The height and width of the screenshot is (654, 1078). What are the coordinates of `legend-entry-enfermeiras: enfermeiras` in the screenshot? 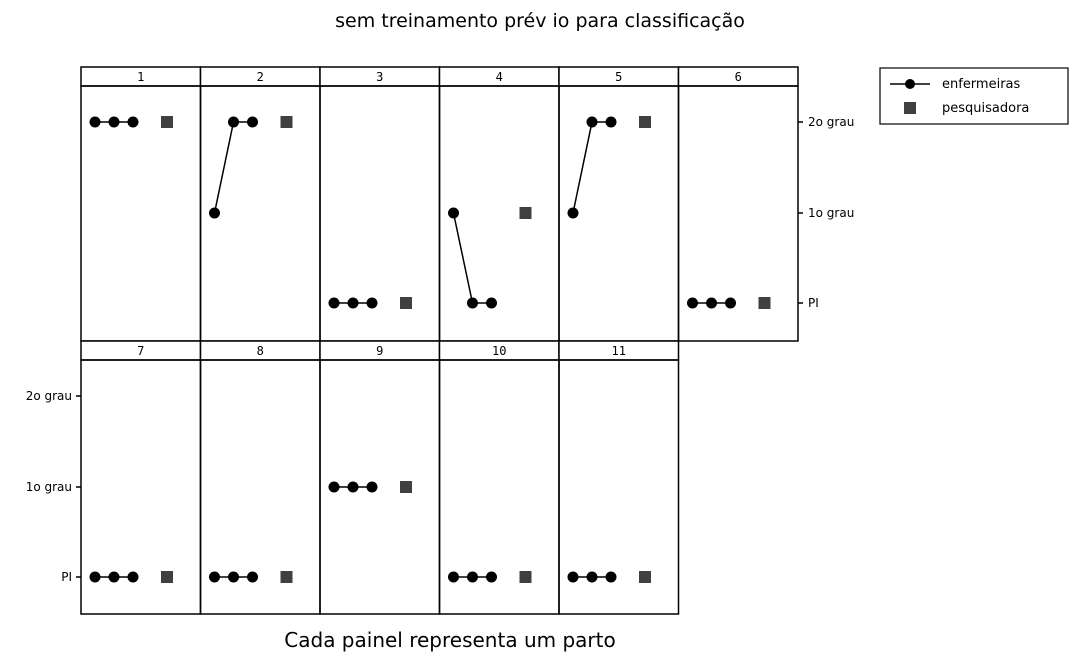 It's located at (955, 84).